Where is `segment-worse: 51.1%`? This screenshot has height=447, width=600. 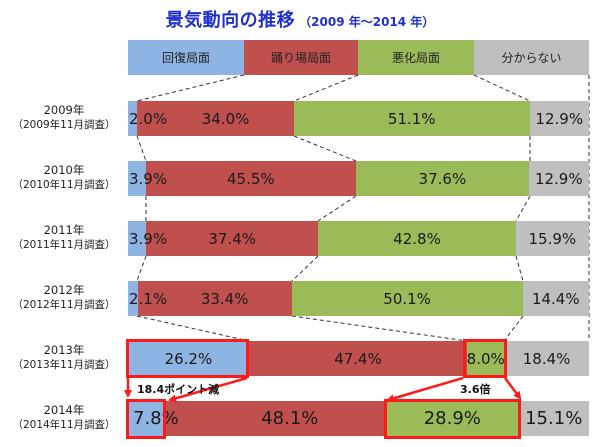 segment-worse: 51.1% is located at coordinates (411, 118).